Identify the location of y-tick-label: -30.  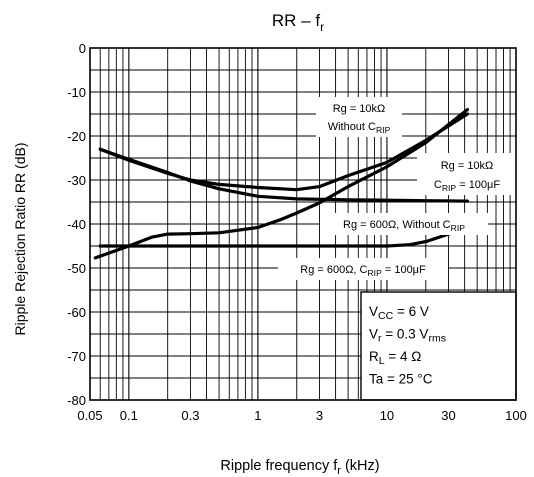
(76, 180).